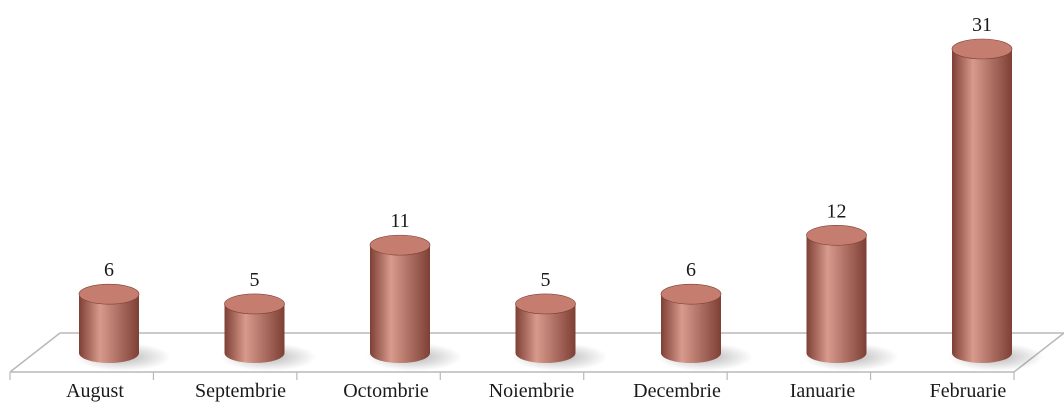 The image size is (1064, 403). I want to click on bar-august, so click(123, 327).